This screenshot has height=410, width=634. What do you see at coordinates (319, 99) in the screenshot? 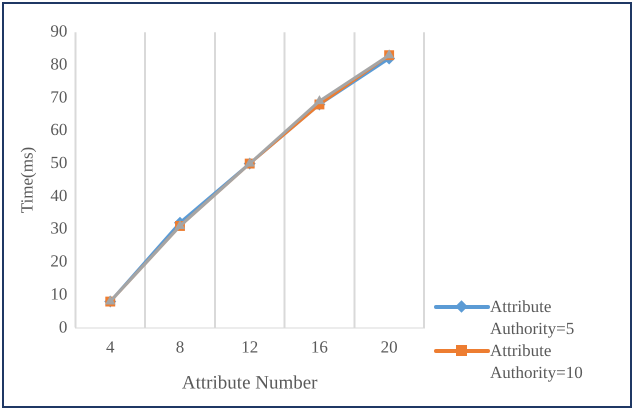
I see `point` at bounding box center [319, 99].